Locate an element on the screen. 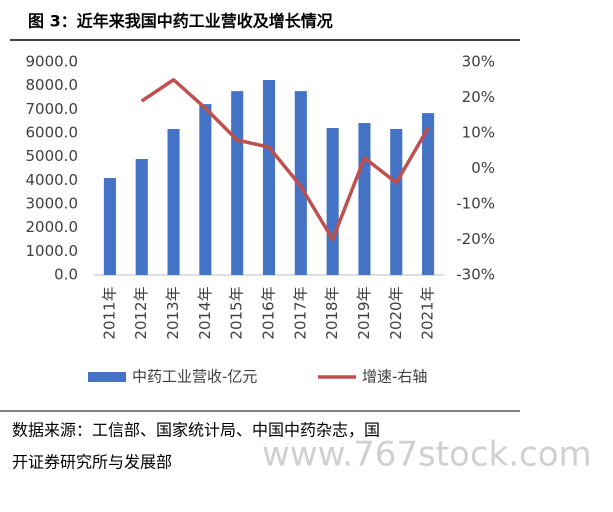 This screenshot has height=512, width=613. y-tick-label: 3000.0 is located at coordinates (52, 204).